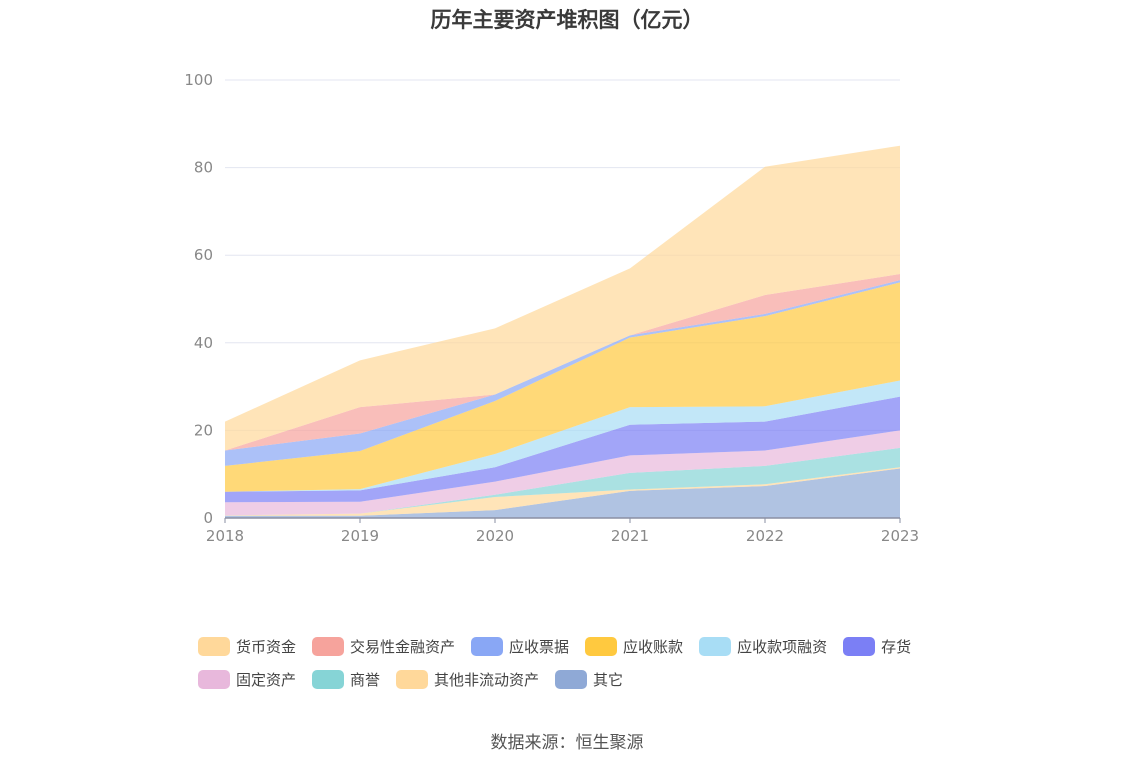 The height and width of the screenshot is (766, 1134). Describe the element at coordinates (487, 680) in the screenshot. I see `legend-label: 其他非流动资产` at that location.